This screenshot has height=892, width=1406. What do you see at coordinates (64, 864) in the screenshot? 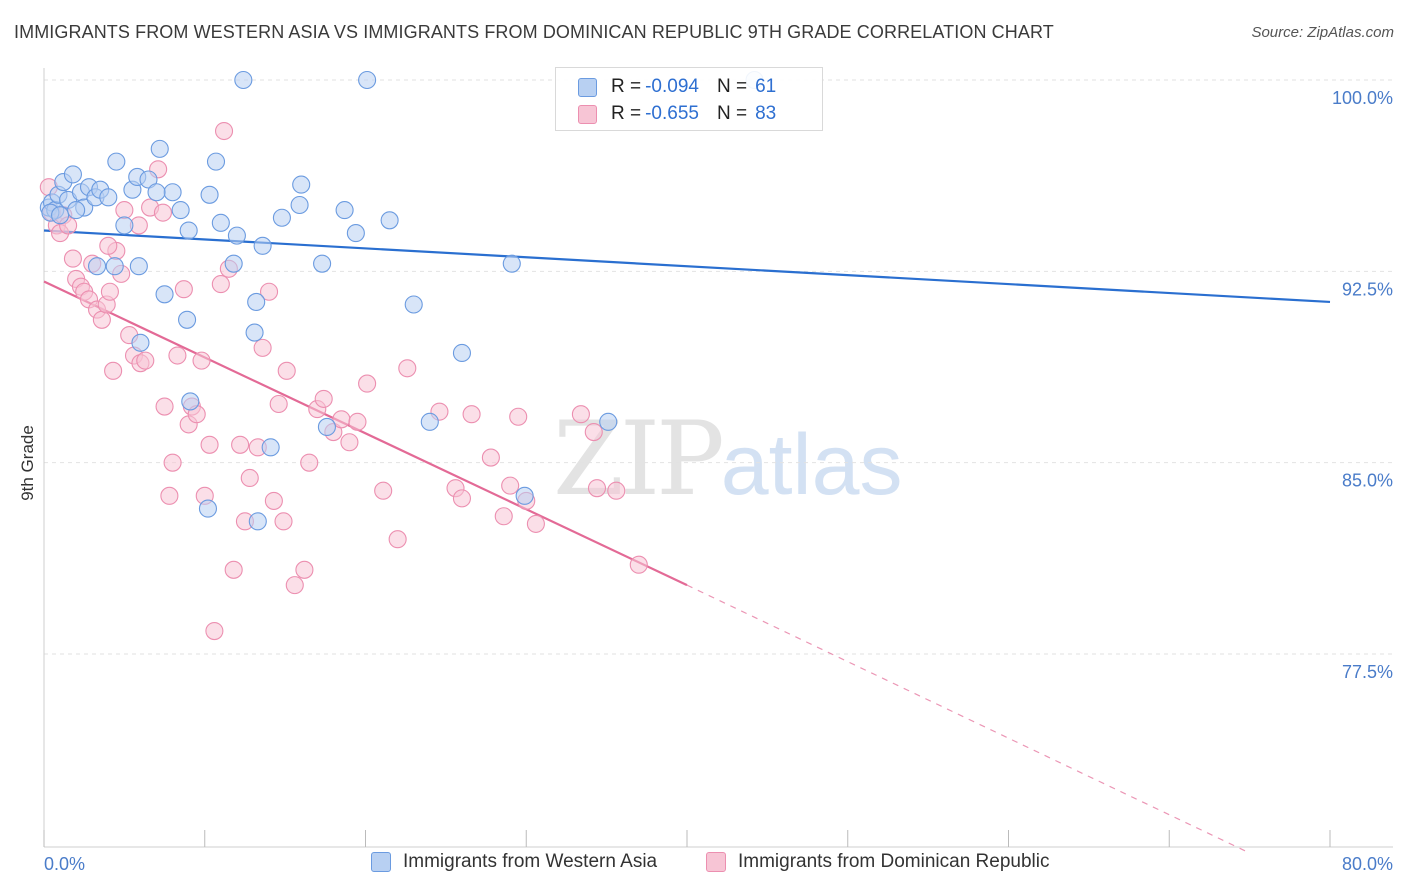
I see `x-tick-label-min: 0.0%` at bounding box center [64, 864].